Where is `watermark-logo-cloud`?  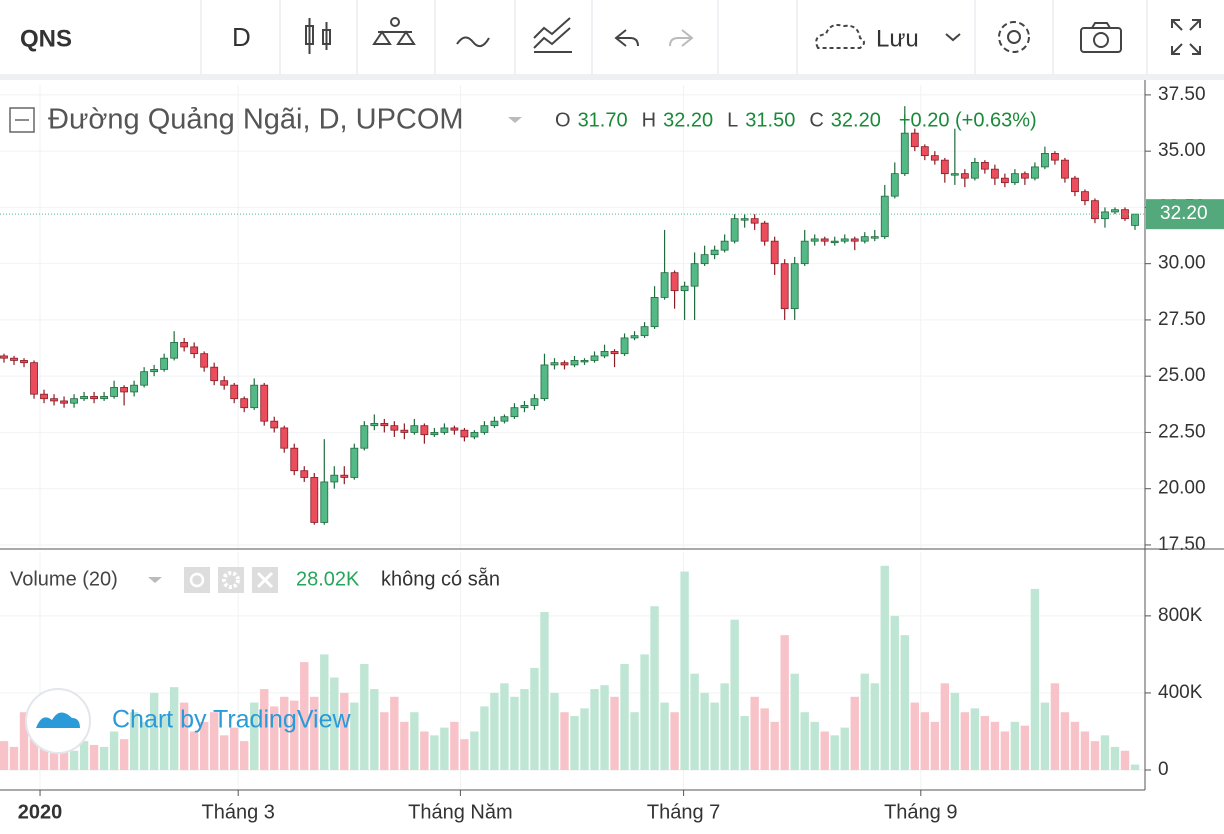 watermark-logo-cloud is located at coordinates (58, 720).